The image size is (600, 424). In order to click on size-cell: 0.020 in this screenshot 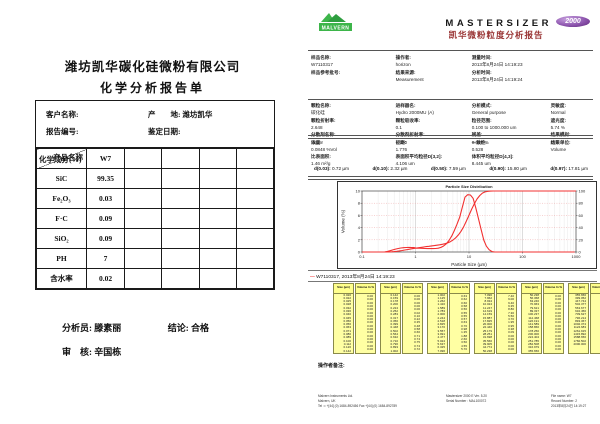, I will do `click(347, 294)`.